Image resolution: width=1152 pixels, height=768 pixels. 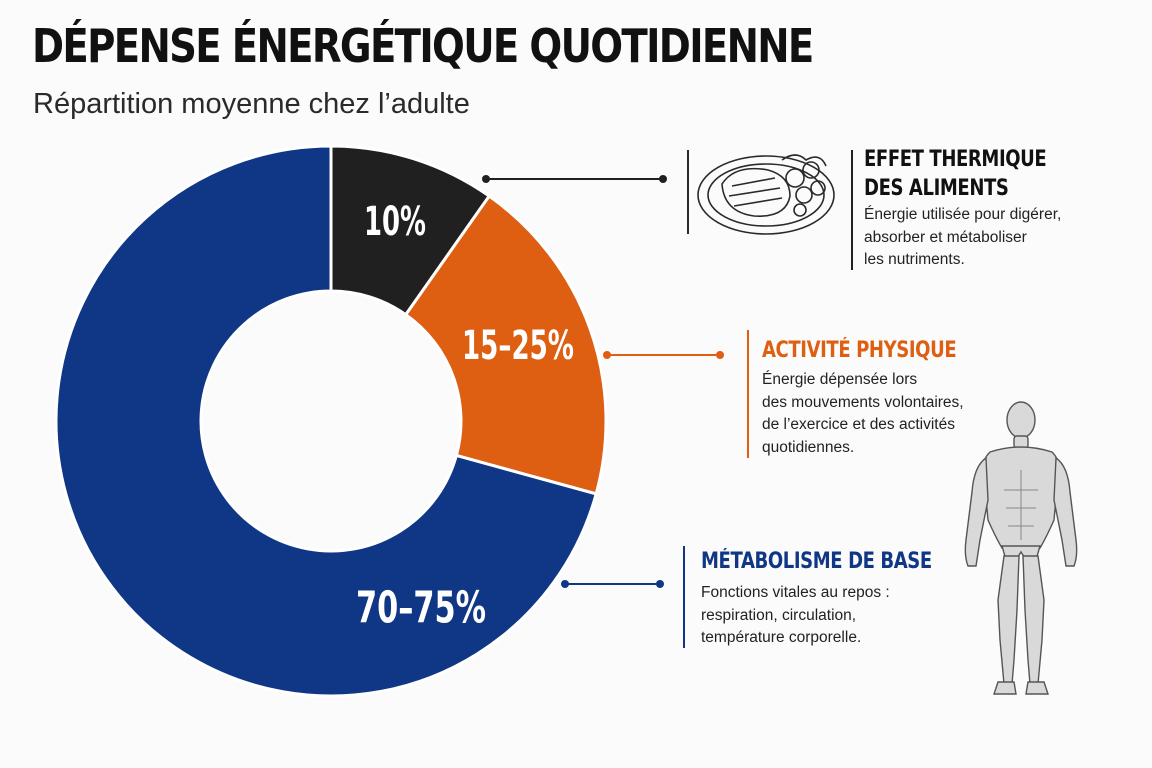 I want to click on chart-title: DÉPENSE ÉNERGÉTIQUE QUOTIDIENNE, so click(x=423, y=46).